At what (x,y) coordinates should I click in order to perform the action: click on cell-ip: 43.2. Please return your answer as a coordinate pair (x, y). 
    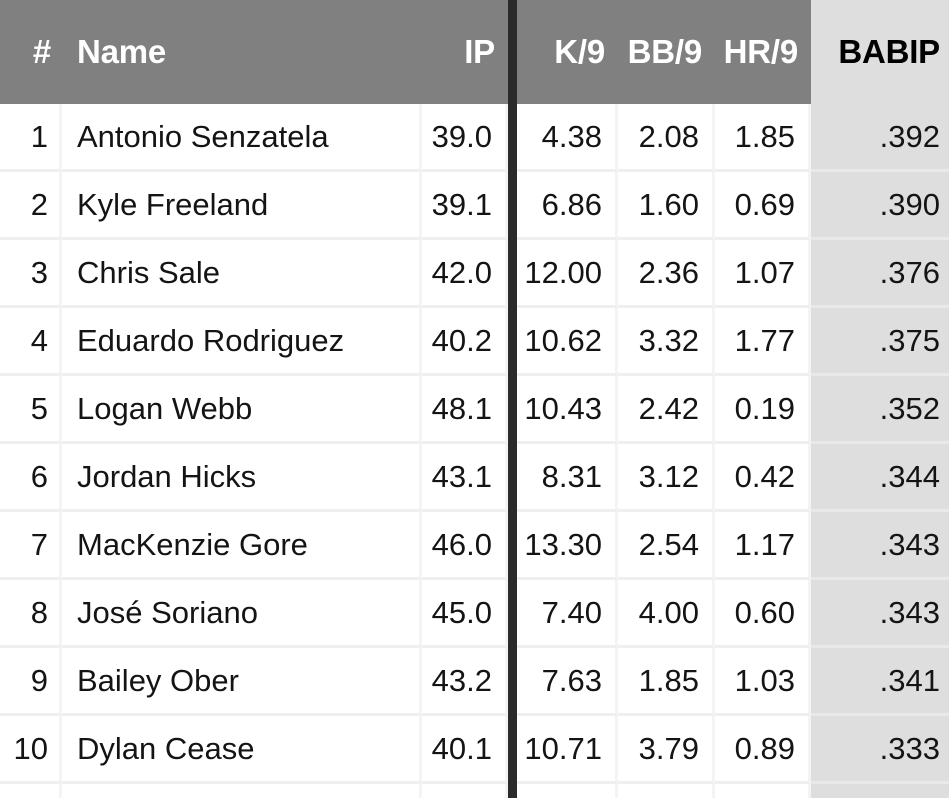
    Looking at the image, I should click on (465, 682).